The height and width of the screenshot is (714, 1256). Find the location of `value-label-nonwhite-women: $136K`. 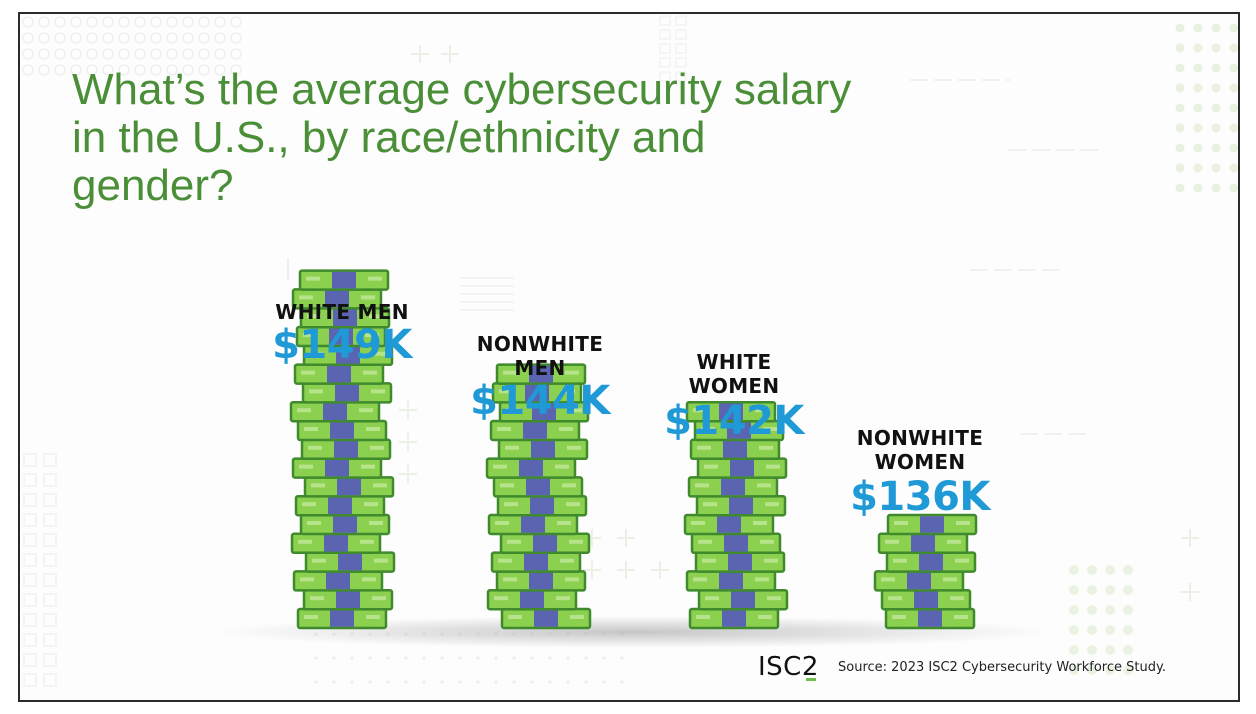

value-label-nonwhite-women: $136K is located at coordinates (920, 497).